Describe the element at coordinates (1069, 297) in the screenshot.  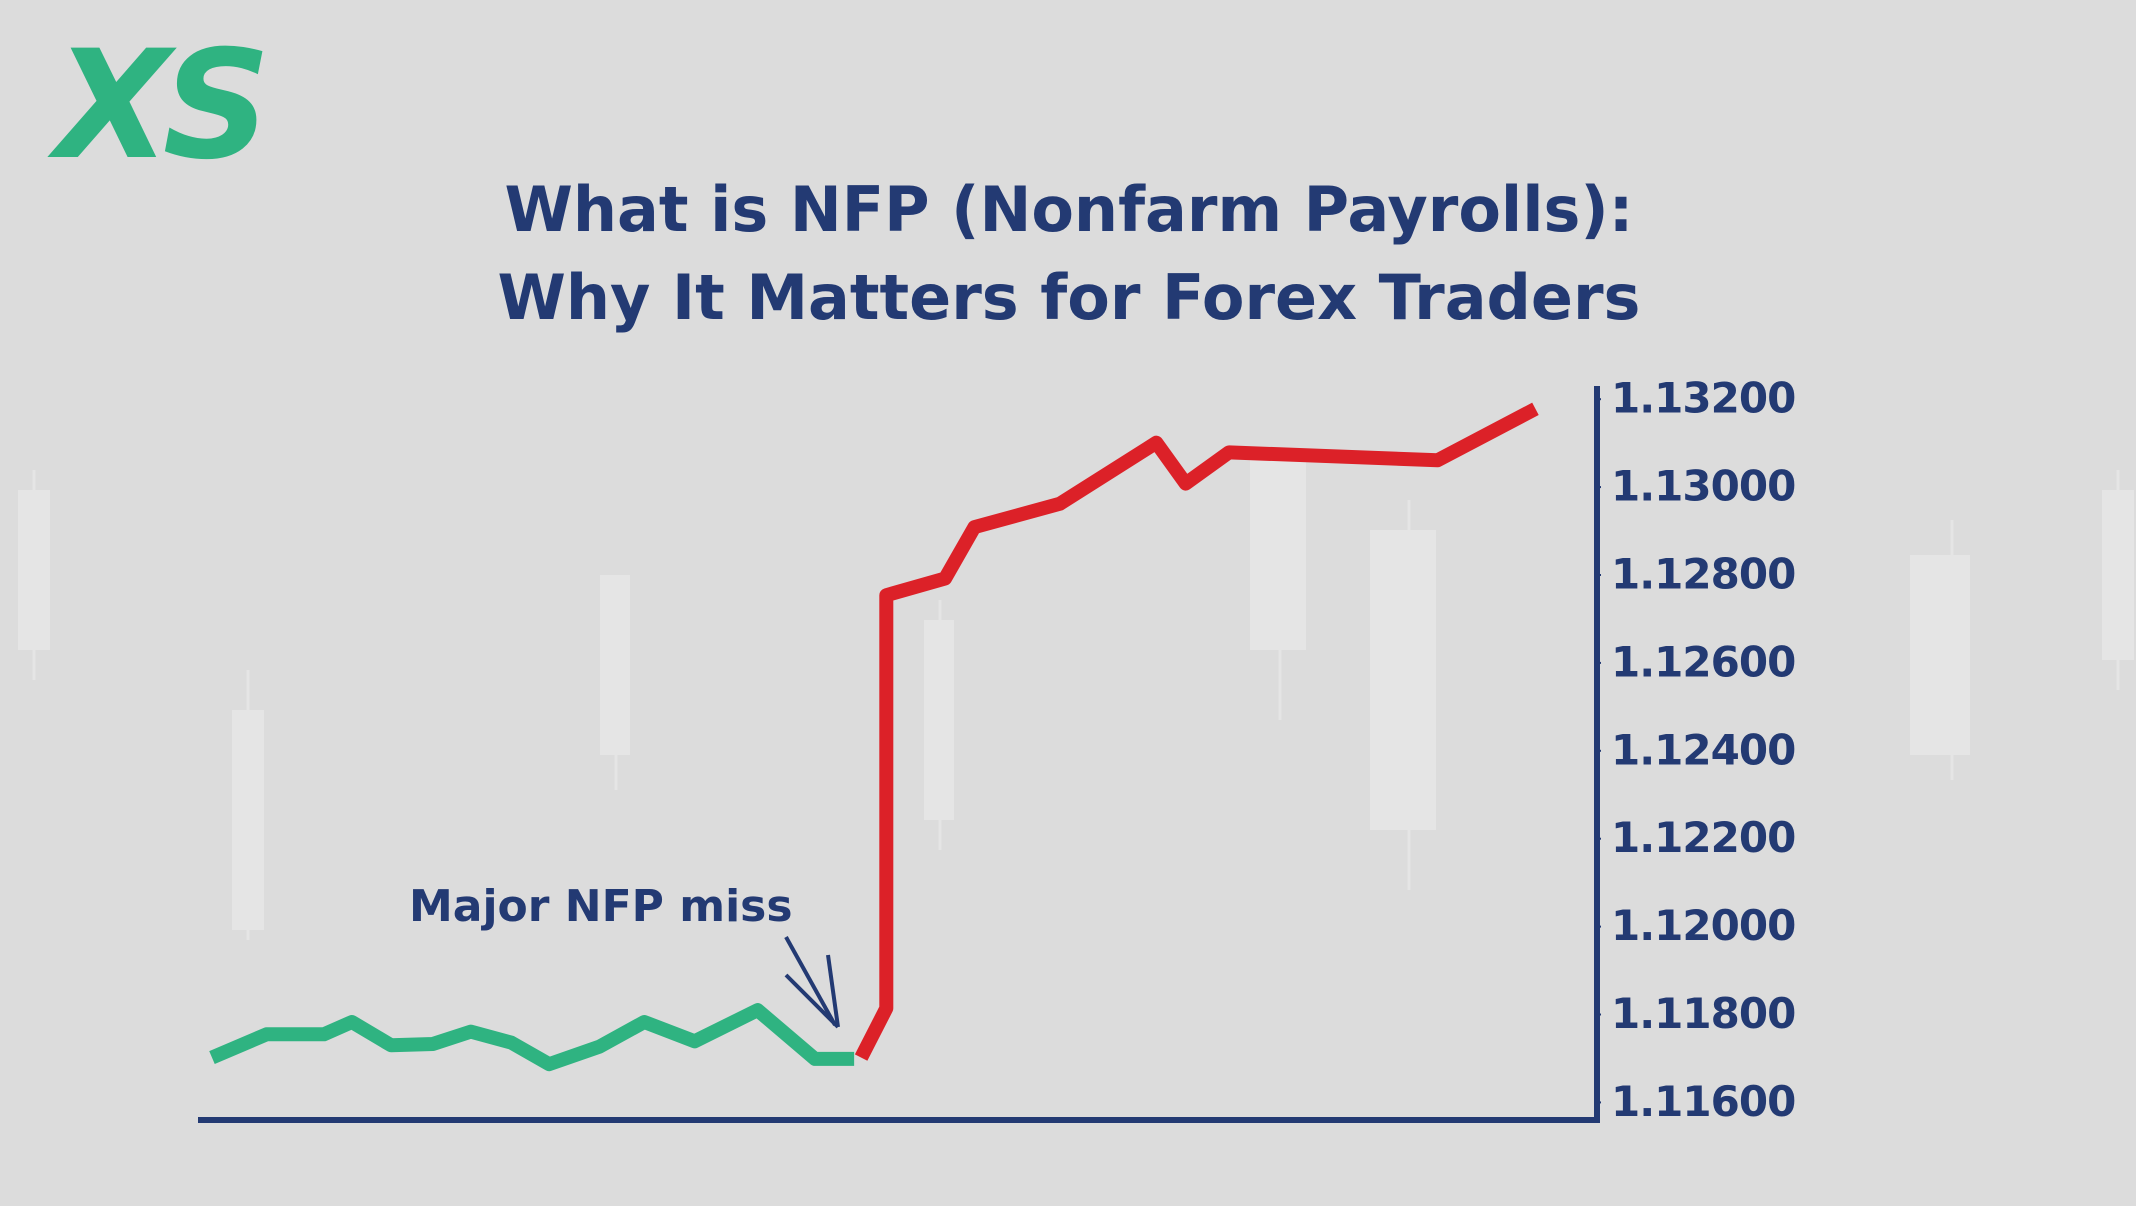
I see `title-line: Why It Matters for Forex Traders` at that location.